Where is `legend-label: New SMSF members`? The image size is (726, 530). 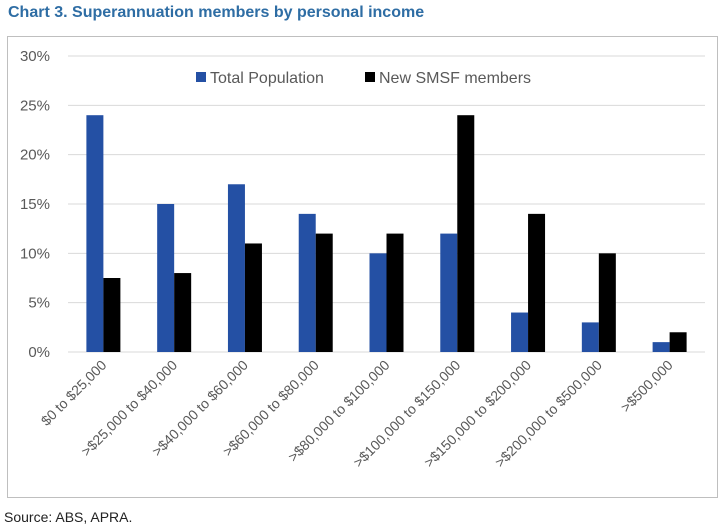 legend-label: New SMSF members is located at coordinates (455, 78).